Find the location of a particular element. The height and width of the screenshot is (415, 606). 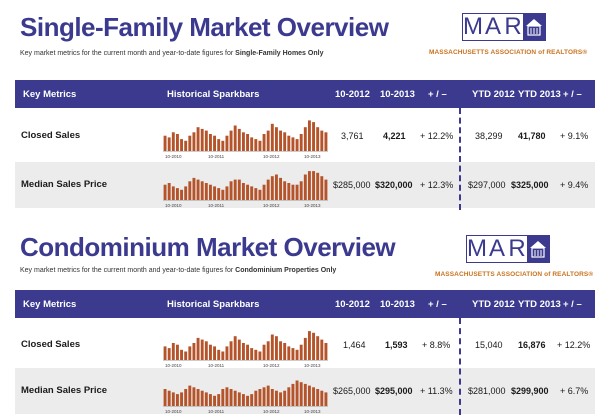

value-change: + 12.3% is located at coordinates (437, 185).